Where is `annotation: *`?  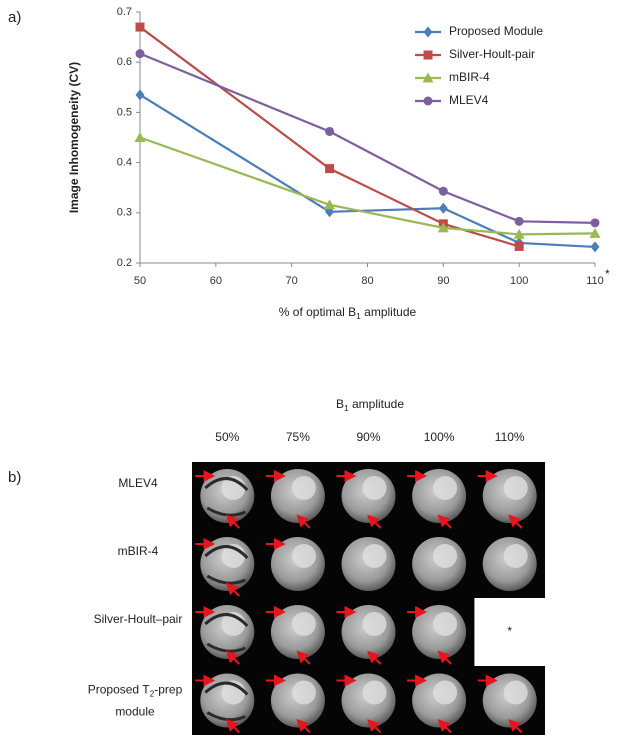 annotation: * is located at coordinates (607, 274).